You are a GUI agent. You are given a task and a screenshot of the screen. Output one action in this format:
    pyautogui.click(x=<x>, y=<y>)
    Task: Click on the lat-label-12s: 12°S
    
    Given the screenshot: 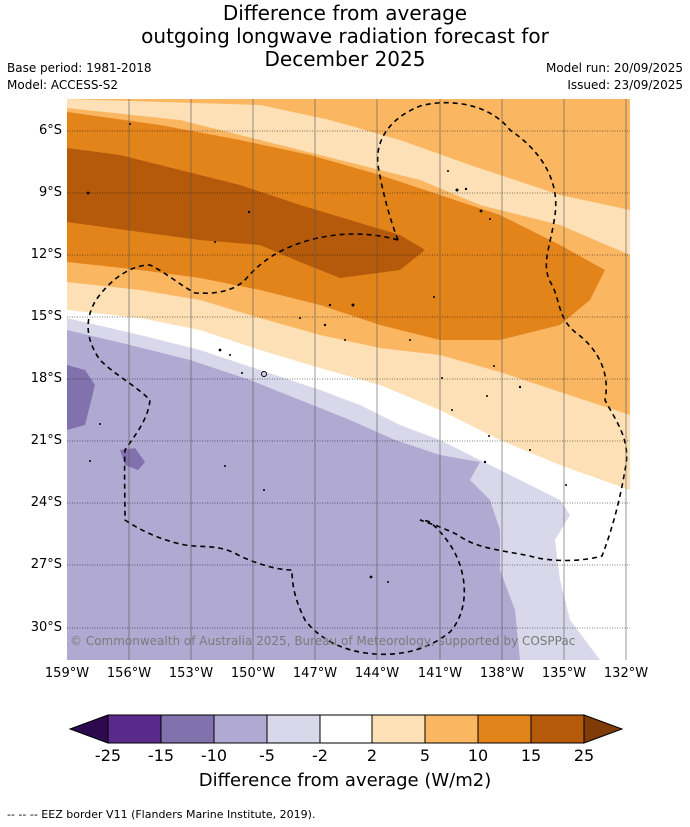 What is the action you would take?
    pyautogui.click(x=46, y=254)
    